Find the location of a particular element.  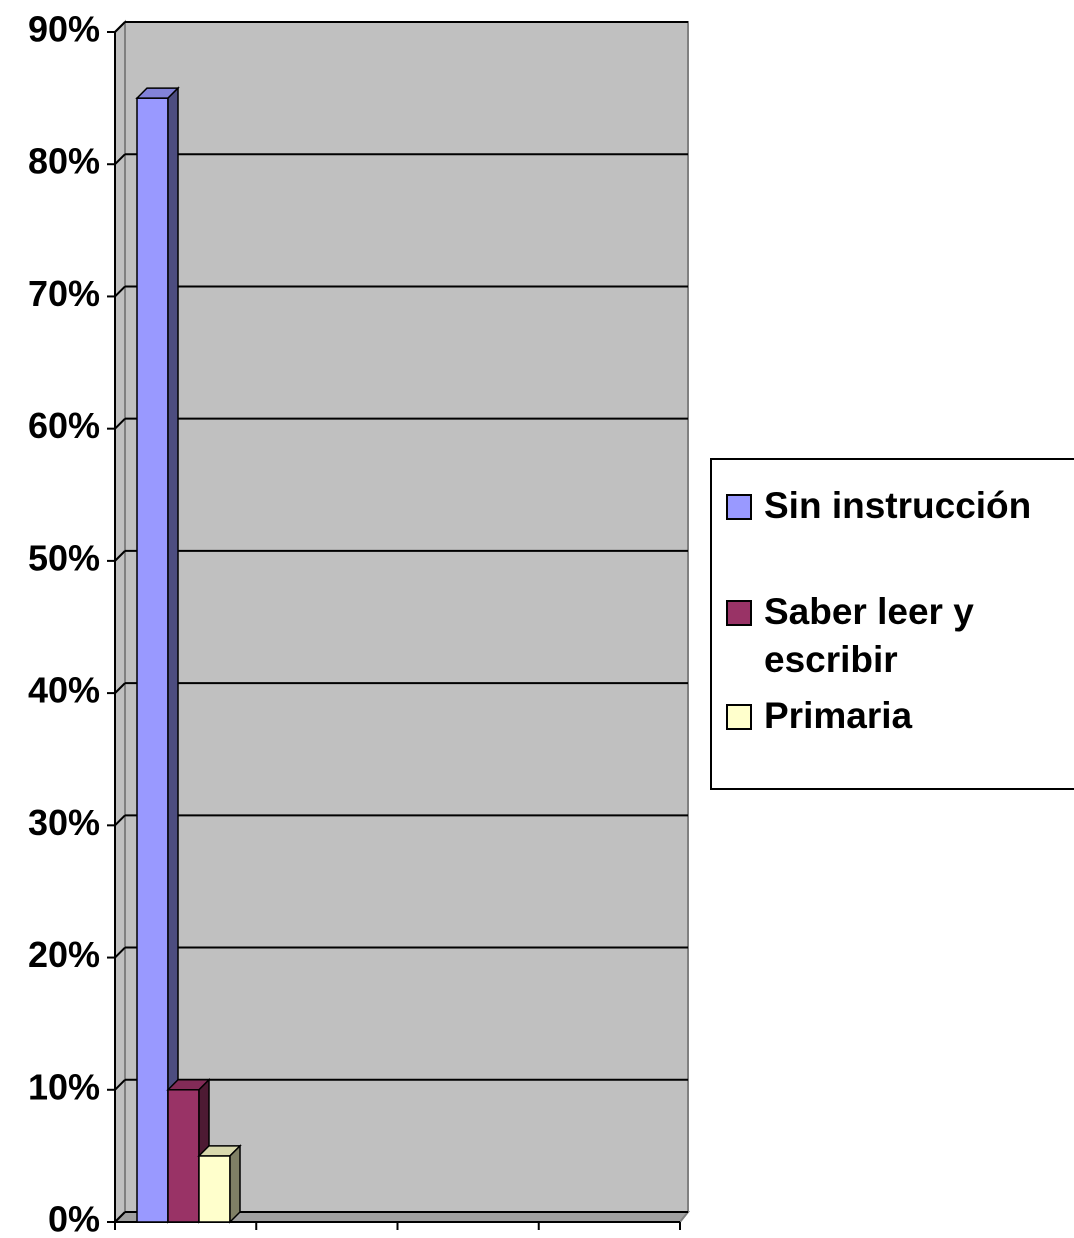

legend-item: Saber leer y escribir is located at coordinates (898, 636).